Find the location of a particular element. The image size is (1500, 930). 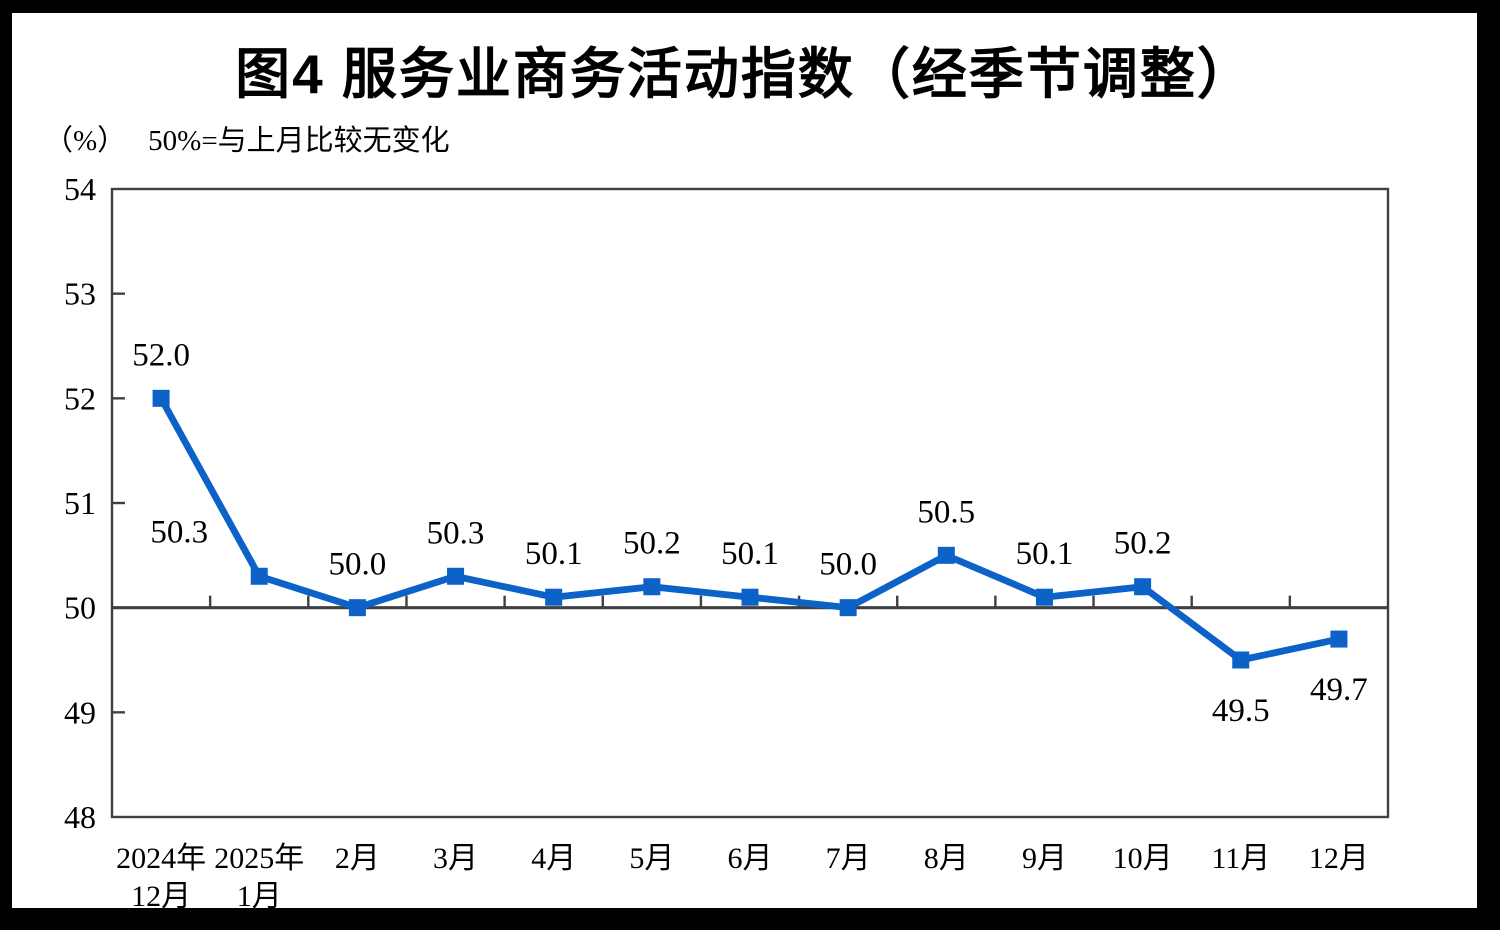

chart-title: 图4 服务业商务活动指数（经季节调整） is located at coordinates (744, 74).